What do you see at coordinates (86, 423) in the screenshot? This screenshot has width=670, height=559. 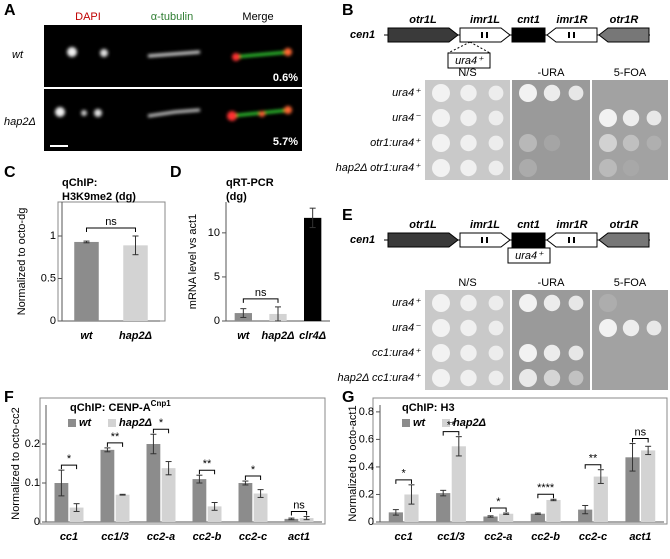 I see `legend-label: wt` at bounding box center [86, 423].